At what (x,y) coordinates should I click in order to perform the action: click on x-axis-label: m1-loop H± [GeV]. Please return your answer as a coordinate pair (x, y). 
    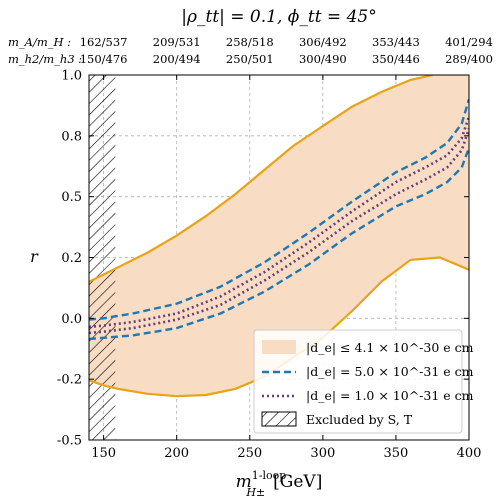
    Looking at the image, I should click on (279, 484).